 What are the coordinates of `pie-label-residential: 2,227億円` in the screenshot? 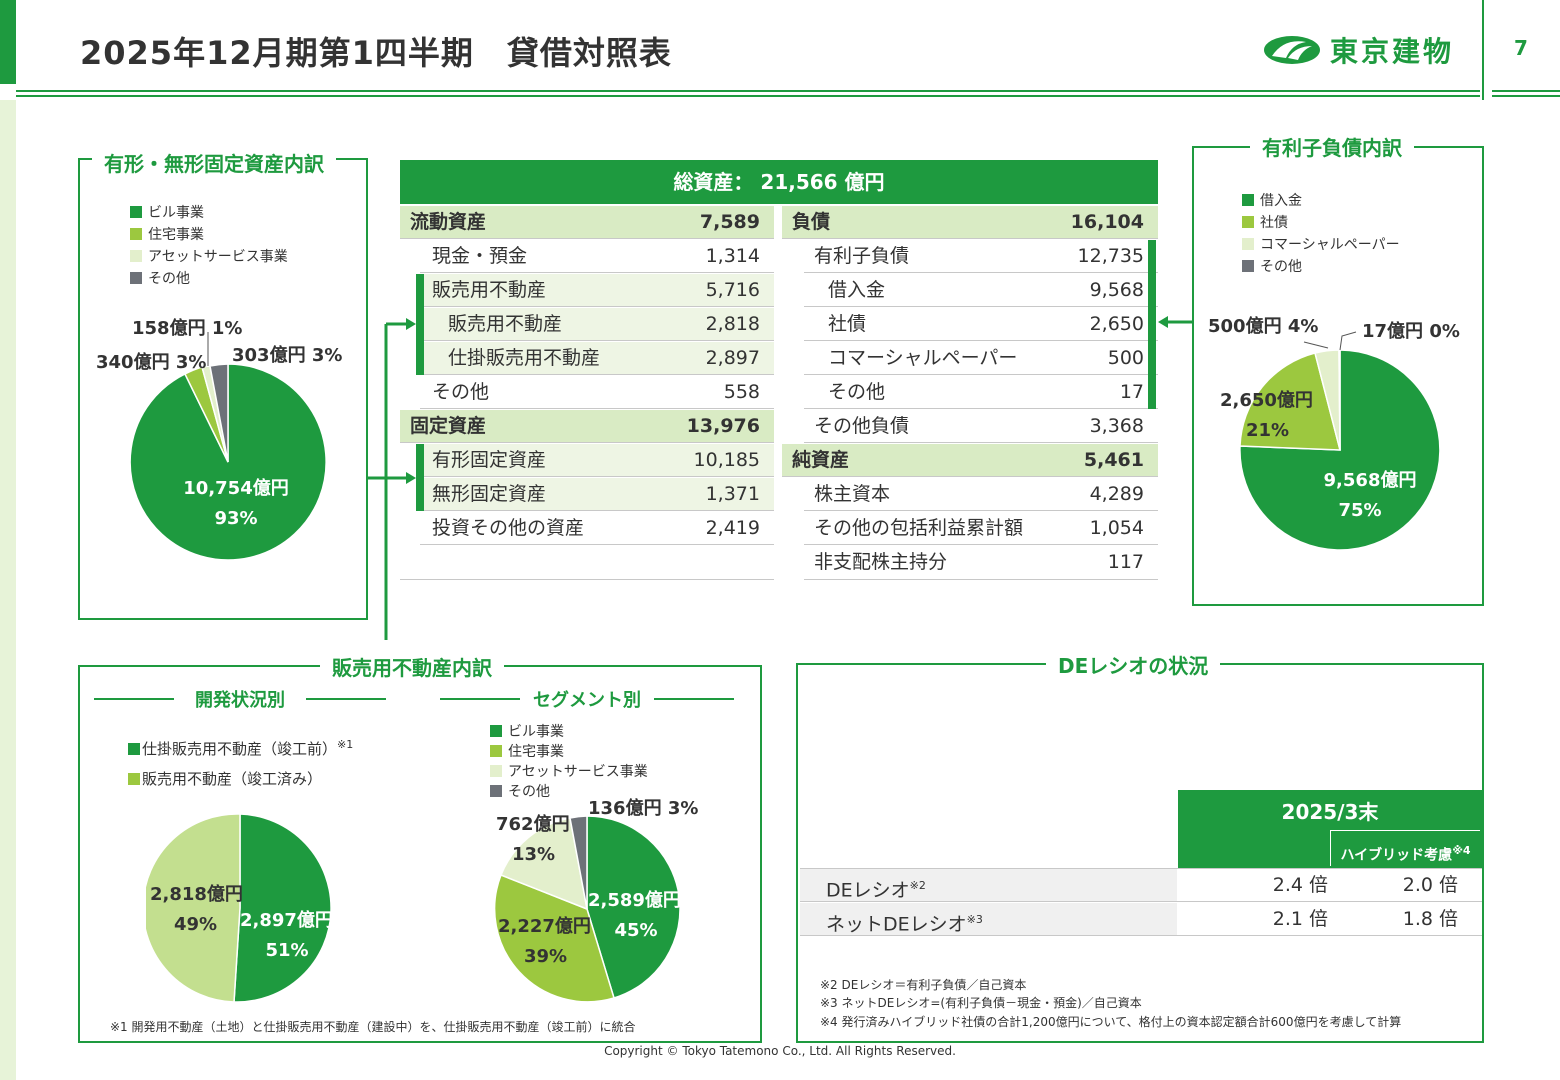 It's located at (544, 926).